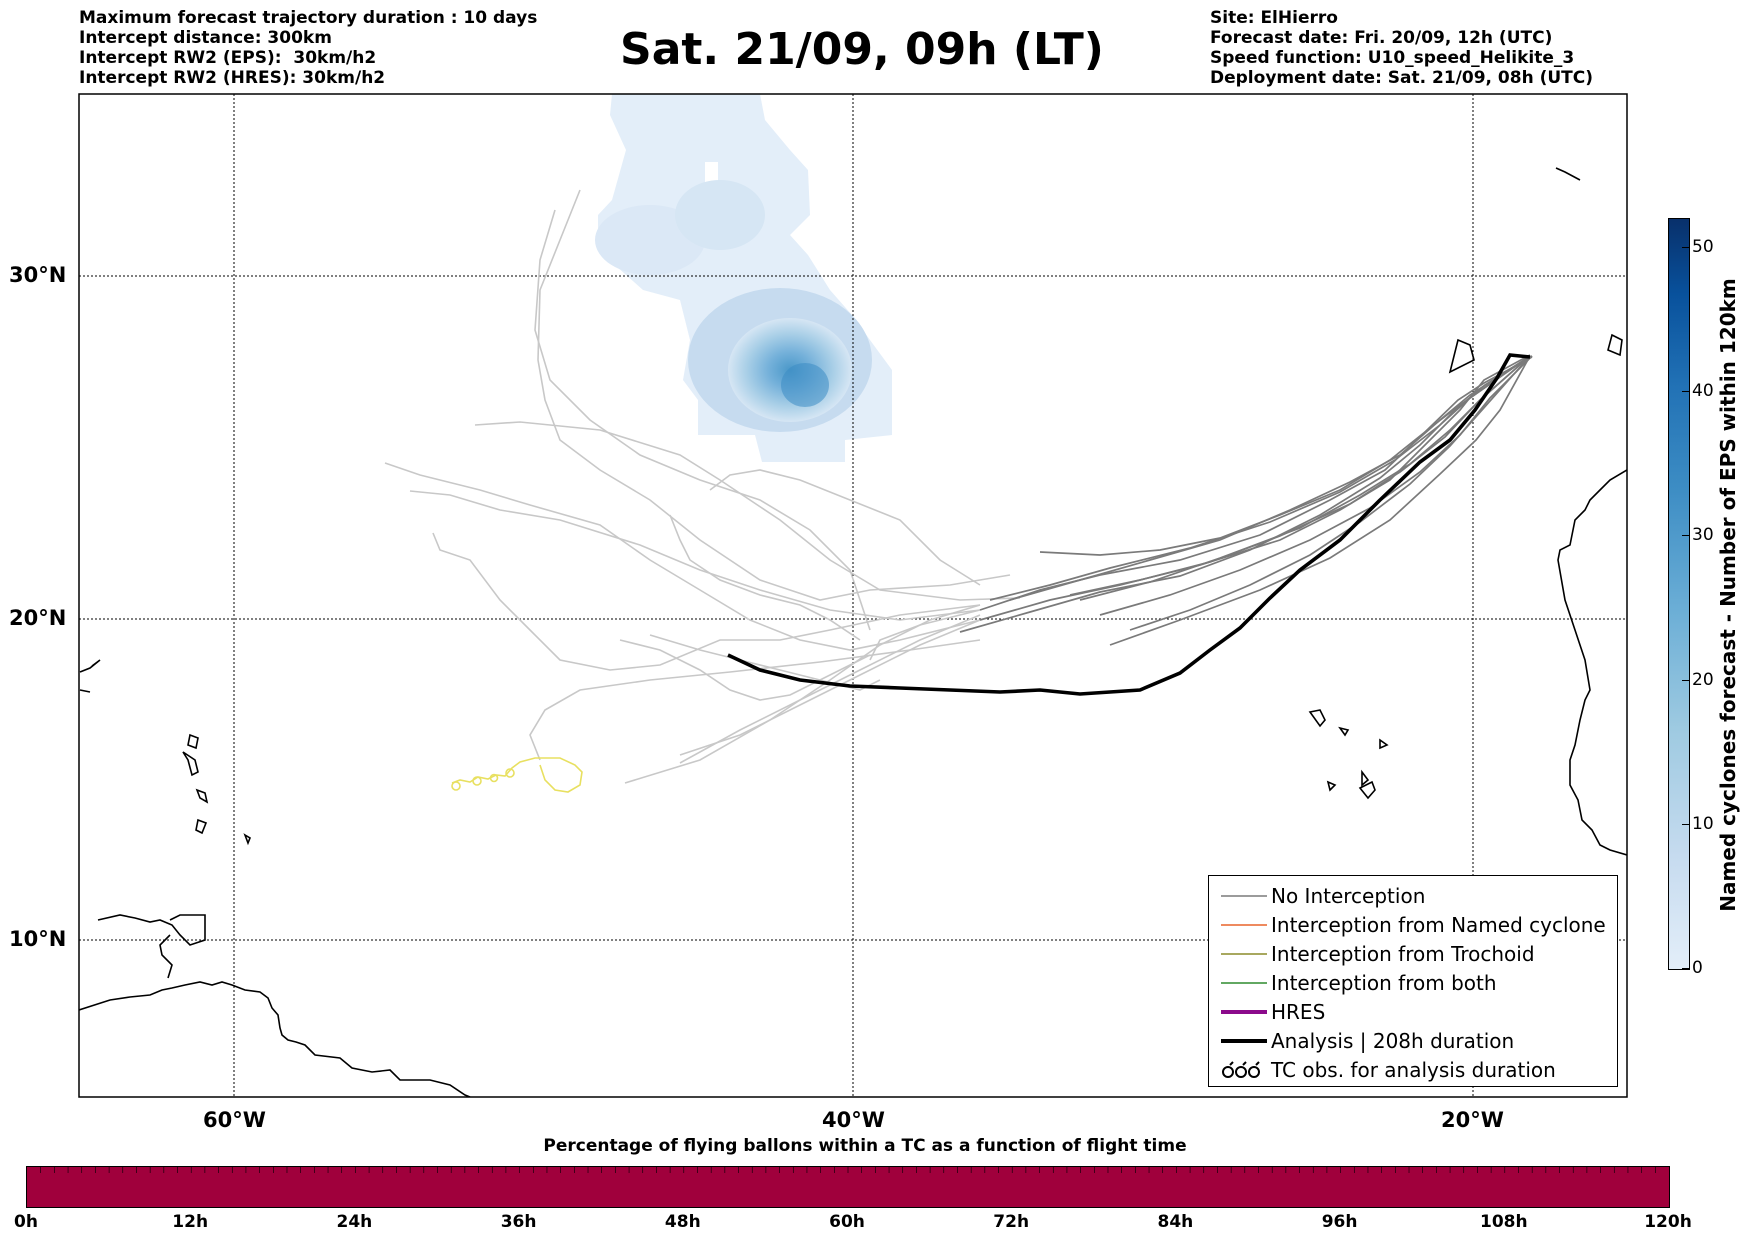  Describe the element at coordinates (1244, 983) in the screenshot. I see `legend-green-line-icon` at that location.